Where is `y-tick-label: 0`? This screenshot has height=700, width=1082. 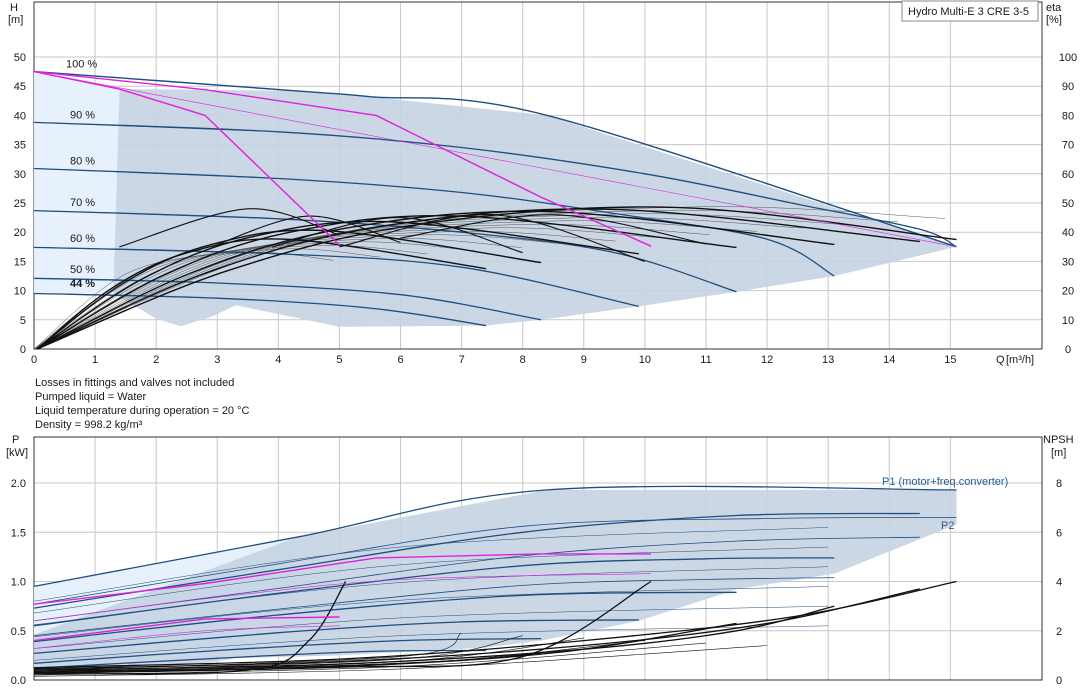
y-tick-label: 0 is located at coordinates (23, 350).